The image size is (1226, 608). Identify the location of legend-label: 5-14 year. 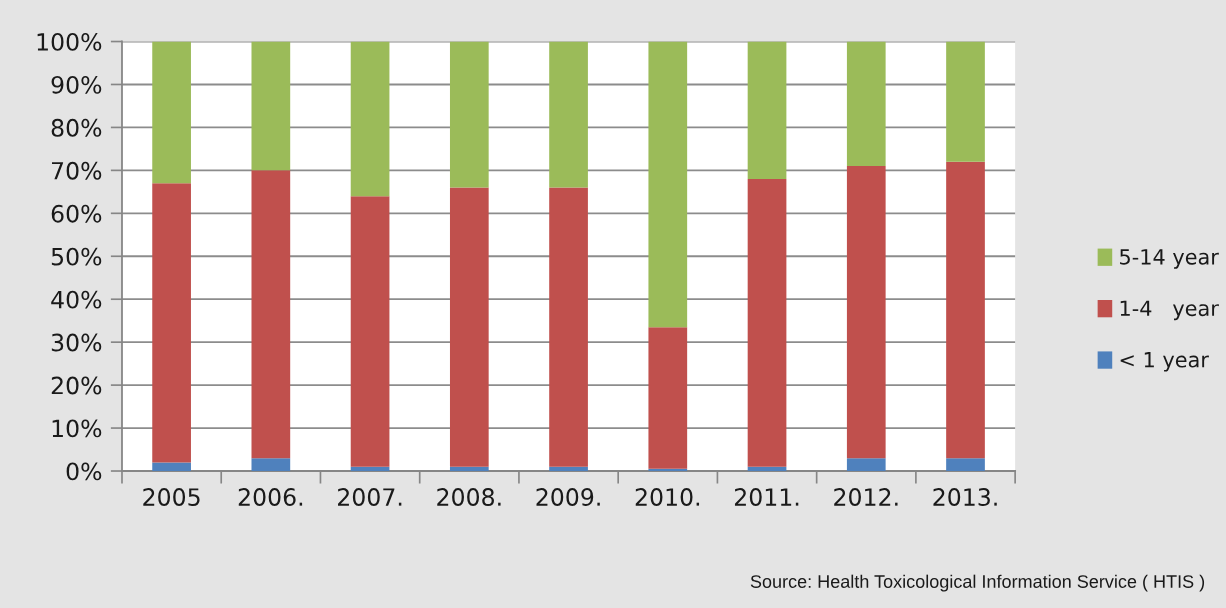
(1169, 259).